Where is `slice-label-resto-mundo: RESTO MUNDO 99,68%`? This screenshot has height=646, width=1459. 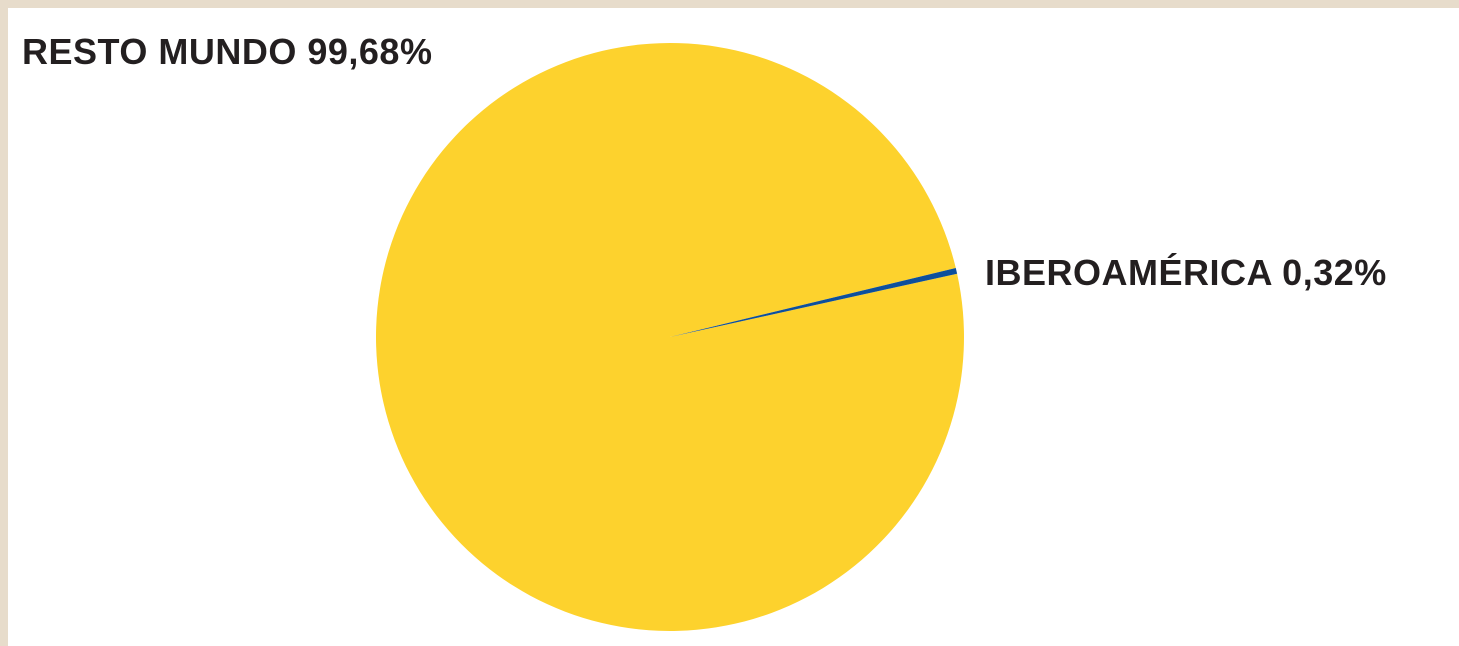
slice-label-resto-mundo: RESTO MUNDO 99,68% is located at coordinates (227, 51).